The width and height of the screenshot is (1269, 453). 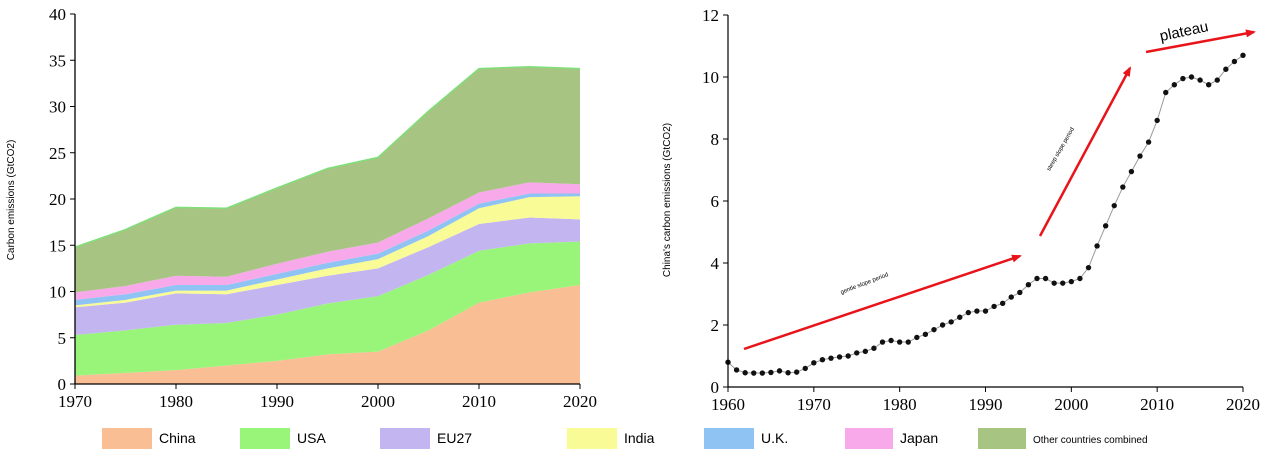 I want to click on legend-label-u-k: U.K., so click(x=774, y=438).